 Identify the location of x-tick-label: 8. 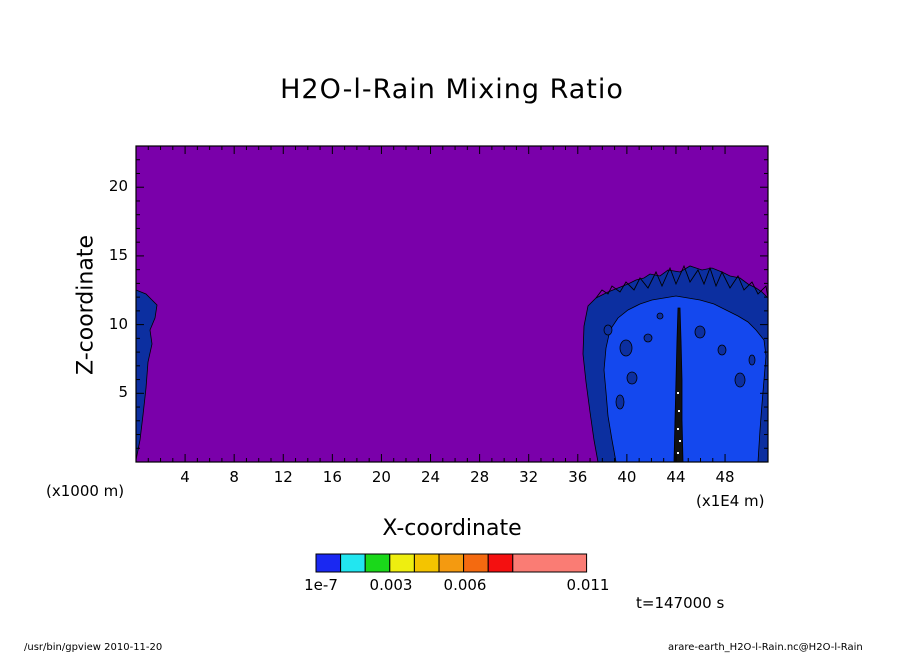
(234, 477).